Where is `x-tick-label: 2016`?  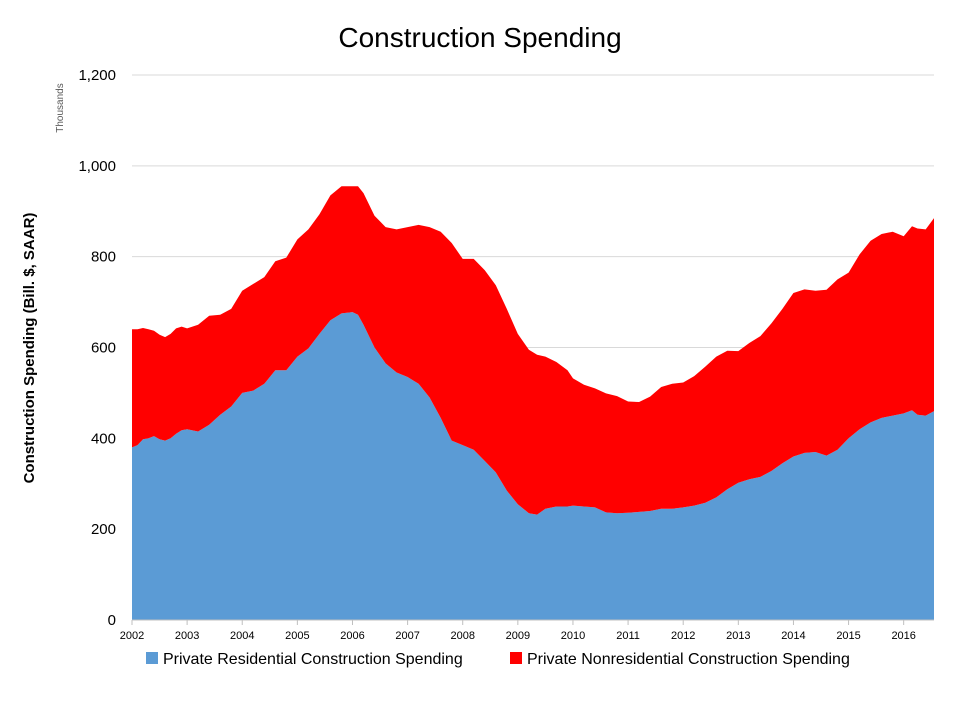 x-tick-label: 2016 is located at coordinates (903, 636).